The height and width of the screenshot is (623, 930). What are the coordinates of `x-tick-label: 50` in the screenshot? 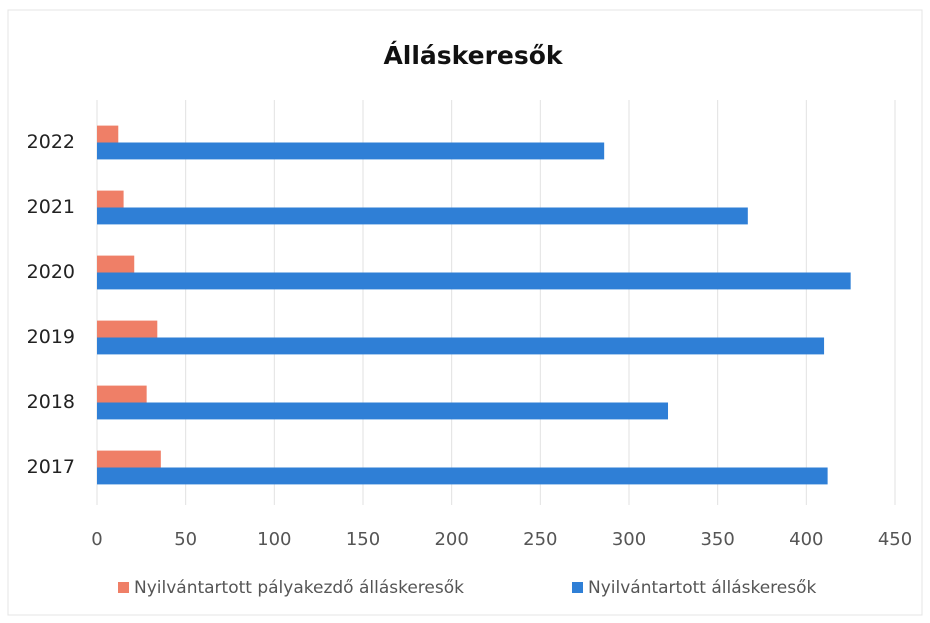 It's located at (185, 539).